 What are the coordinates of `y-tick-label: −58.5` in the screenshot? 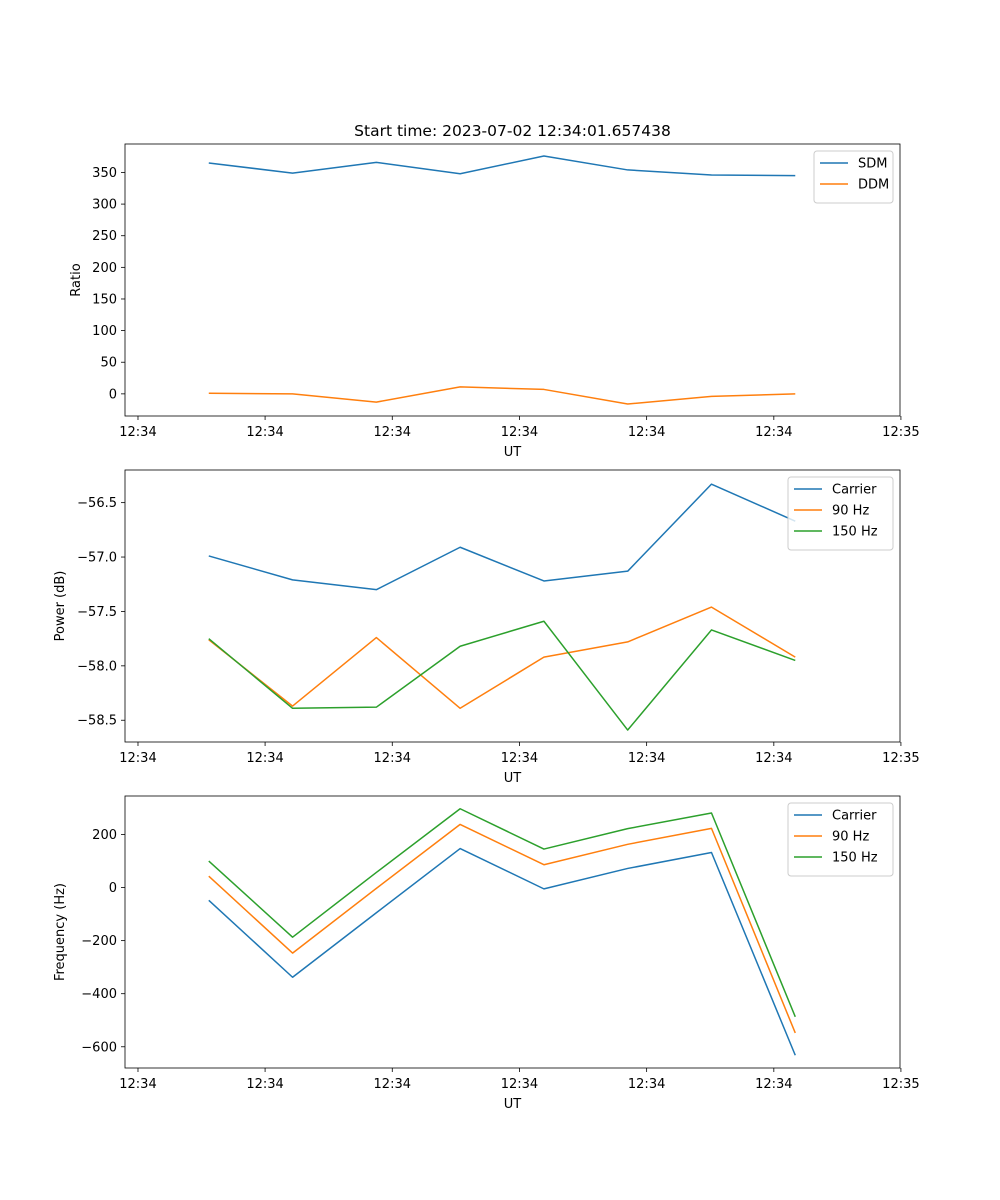 It's located at (97, 721).